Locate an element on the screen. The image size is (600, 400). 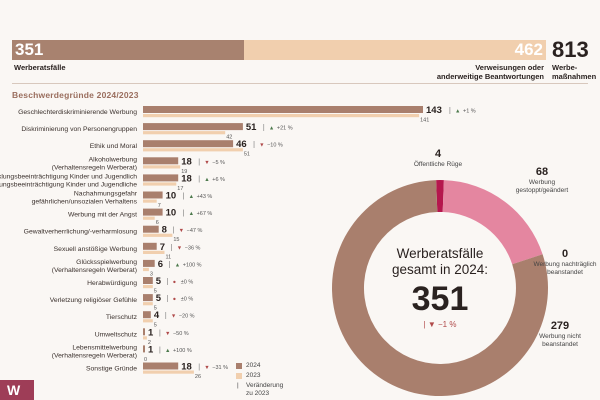
donut-label-stopped-text: Werbung gestoppt/geändert is located at coordinates (542, 186).